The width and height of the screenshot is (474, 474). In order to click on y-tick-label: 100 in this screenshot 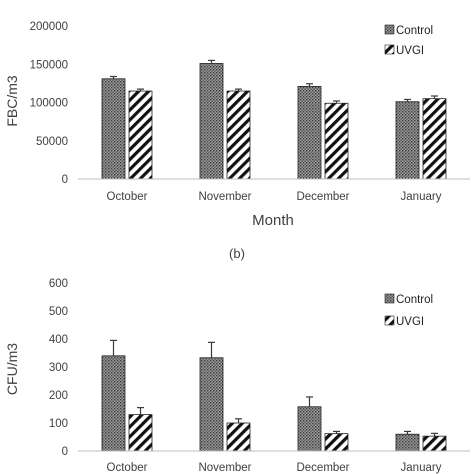, I will do `click(58, 424)`.